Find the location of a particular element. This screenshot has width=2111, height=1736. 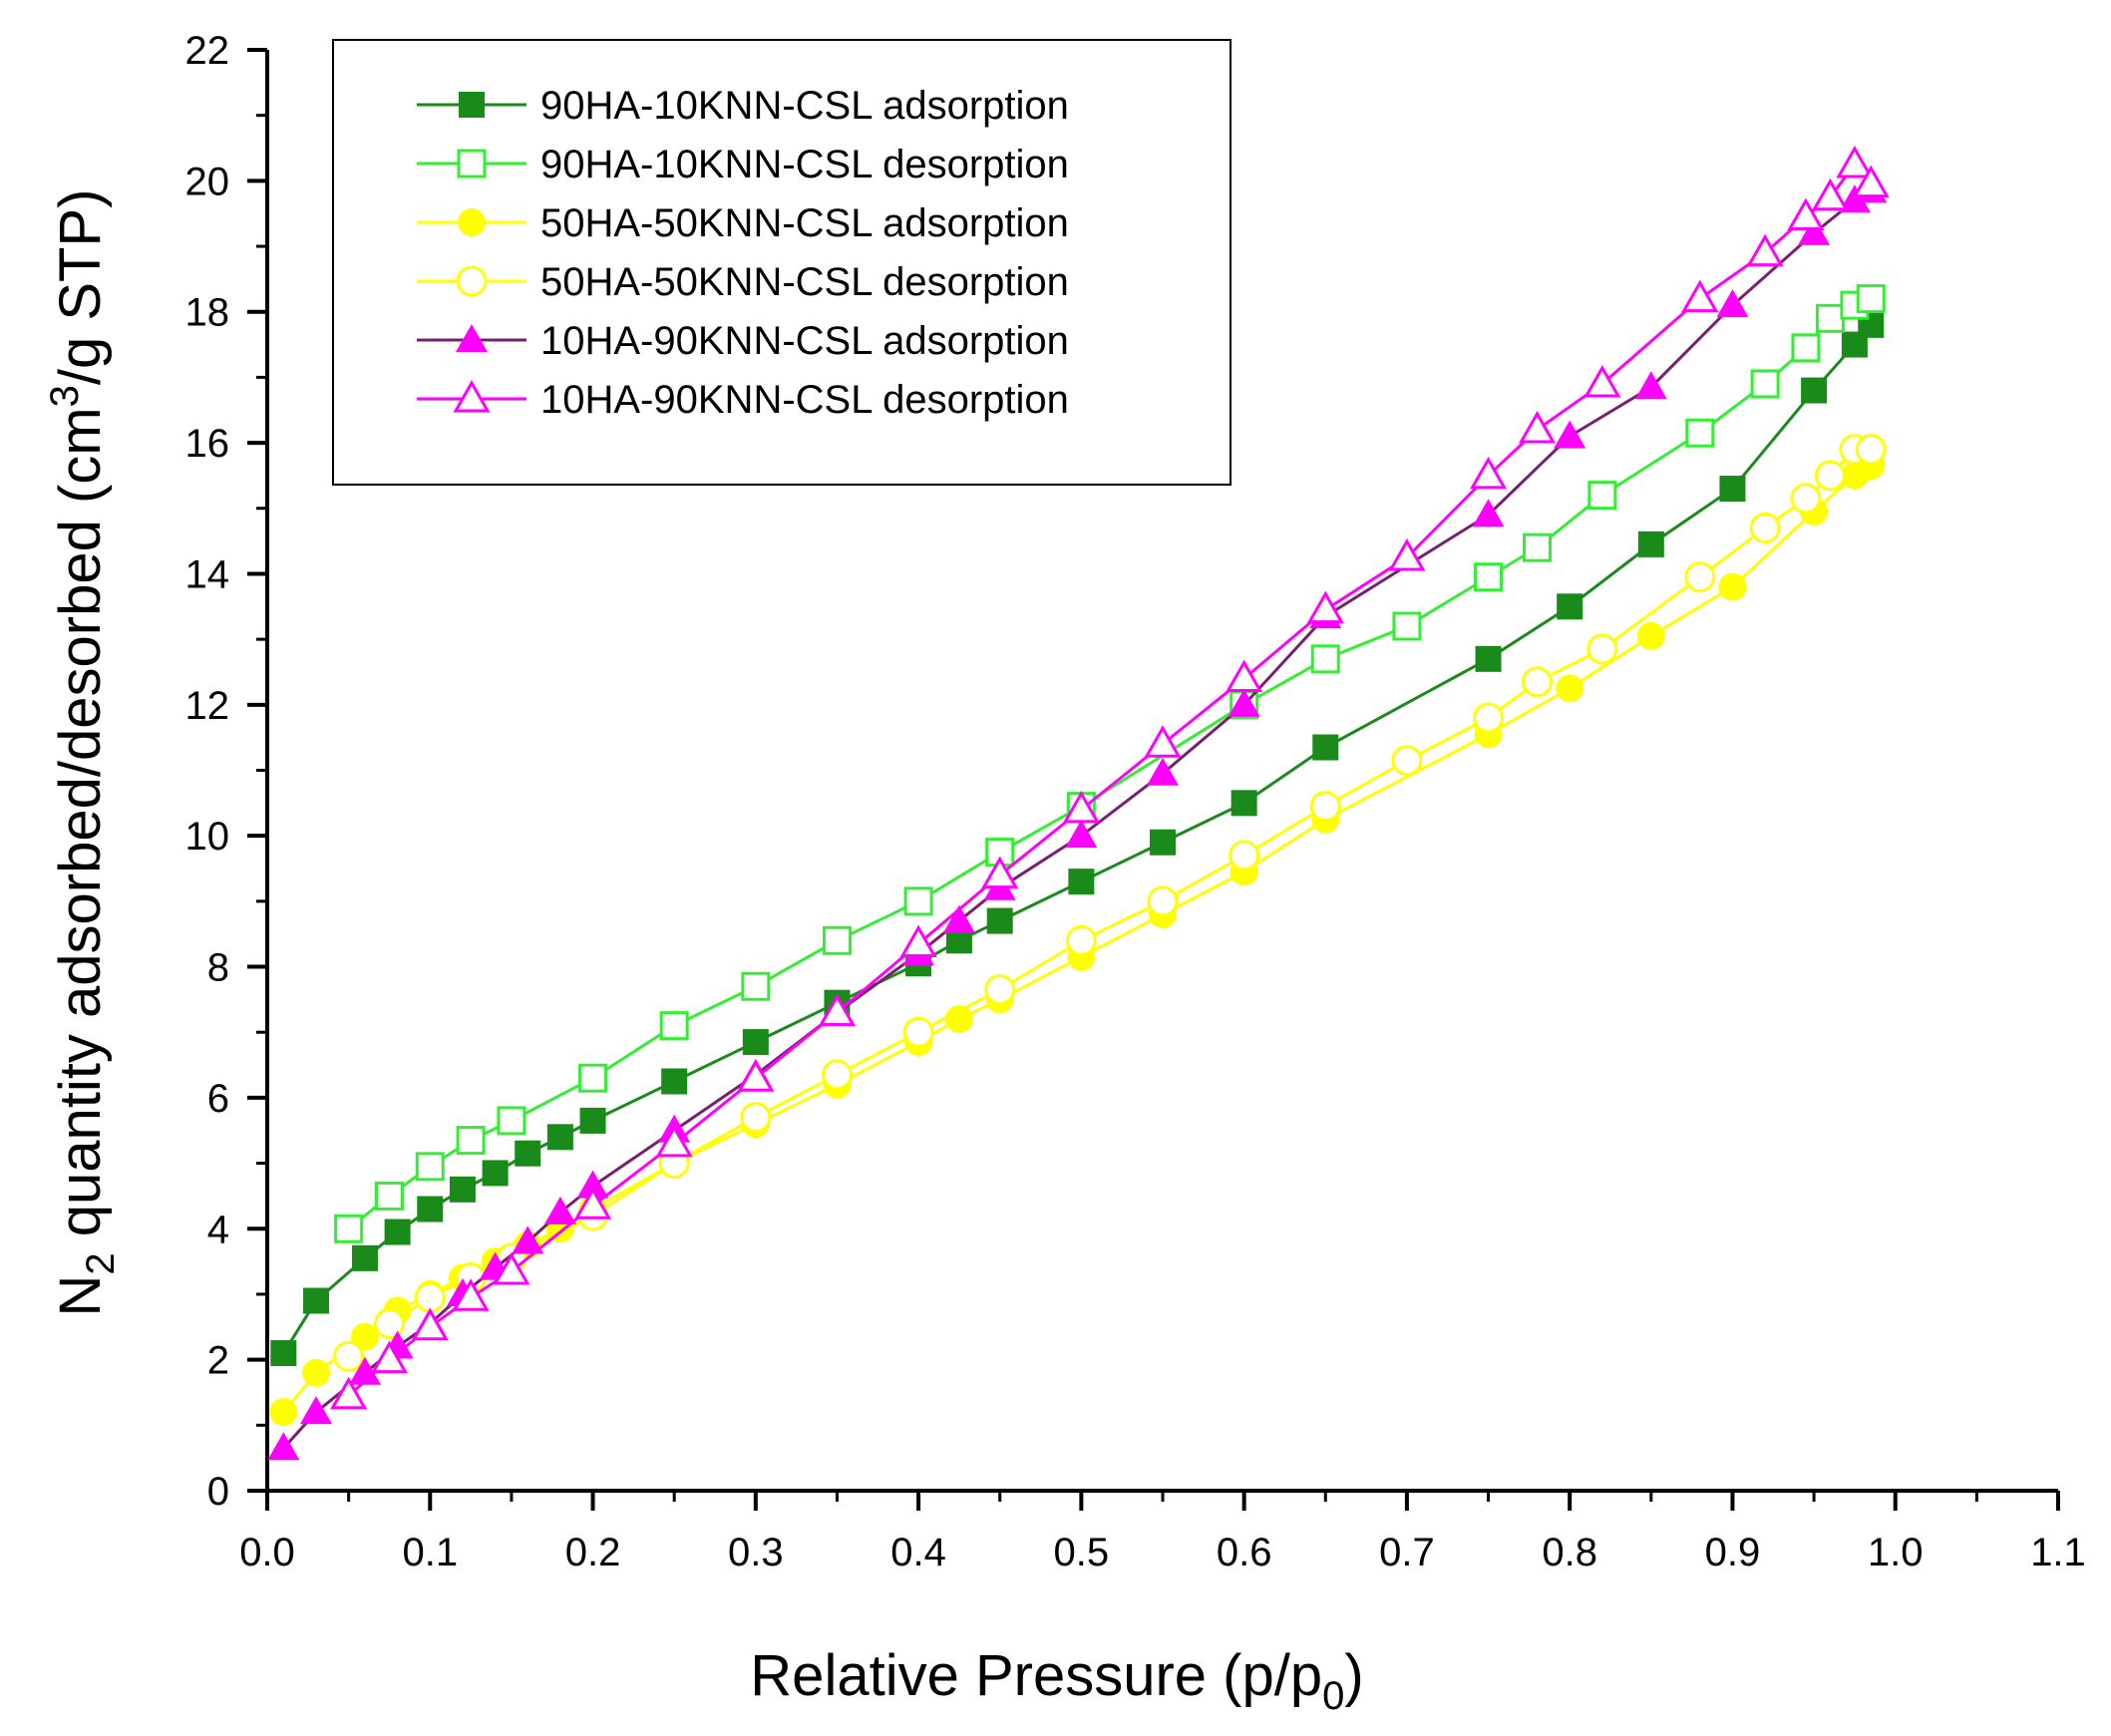

legend-label: 50HA-50KNN-CSL desorption is located at coordinates (804, 282).